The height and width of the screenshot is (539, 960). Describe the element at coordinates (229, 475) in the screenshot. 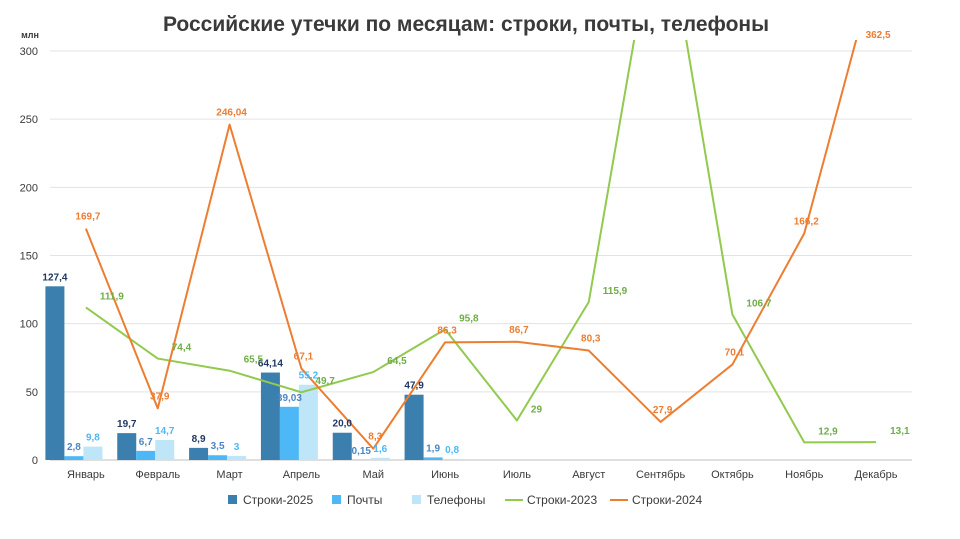

I see `x-tick-label-2: Март` at that location.